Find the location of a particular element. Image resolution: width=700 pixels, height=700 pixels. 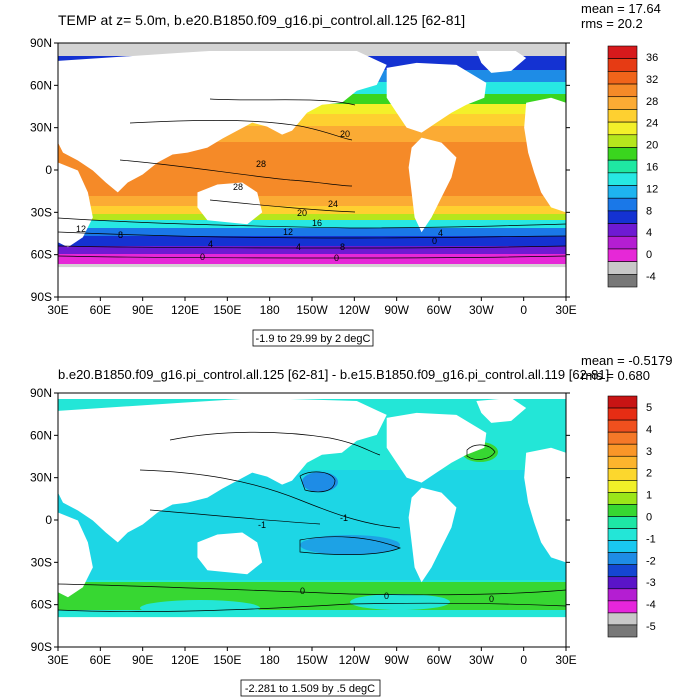

colorbar-label: 28 is located at coordinates (652, 102).